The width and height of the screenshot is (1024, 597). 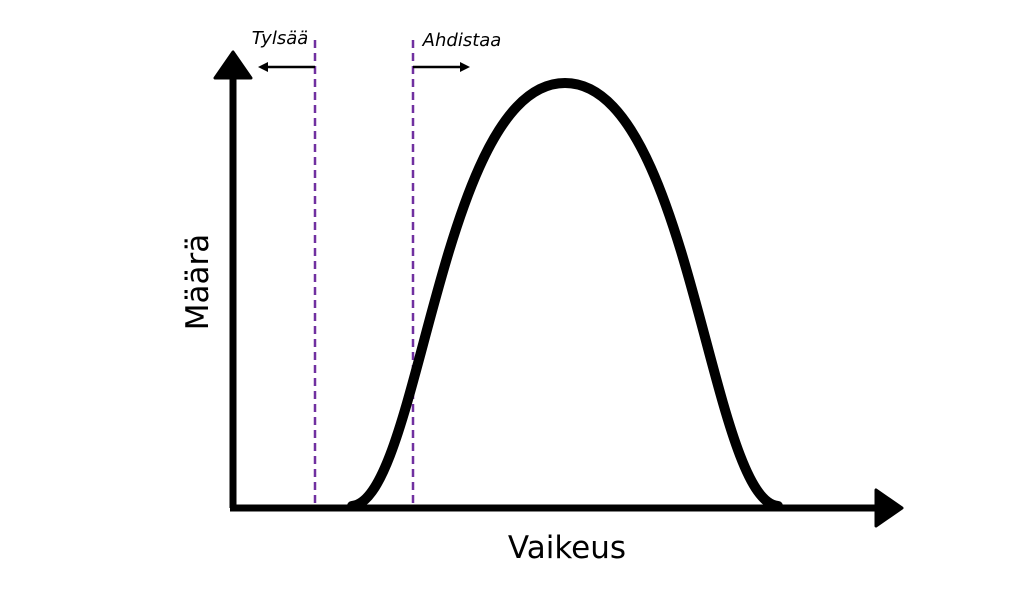 What do you see at coordinates (263, 67) in the screenshot?
I see `boredom-arrowhead` at bounding box center [263, 67].